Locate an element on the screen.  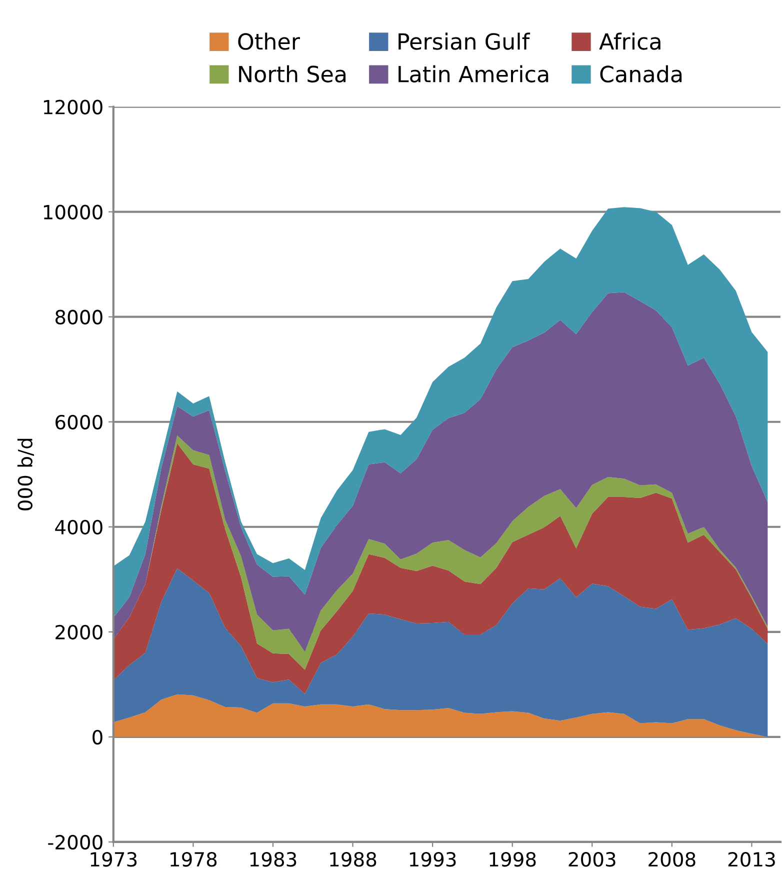
y-tick-label: 12000 is located at coordinates (73, 107).